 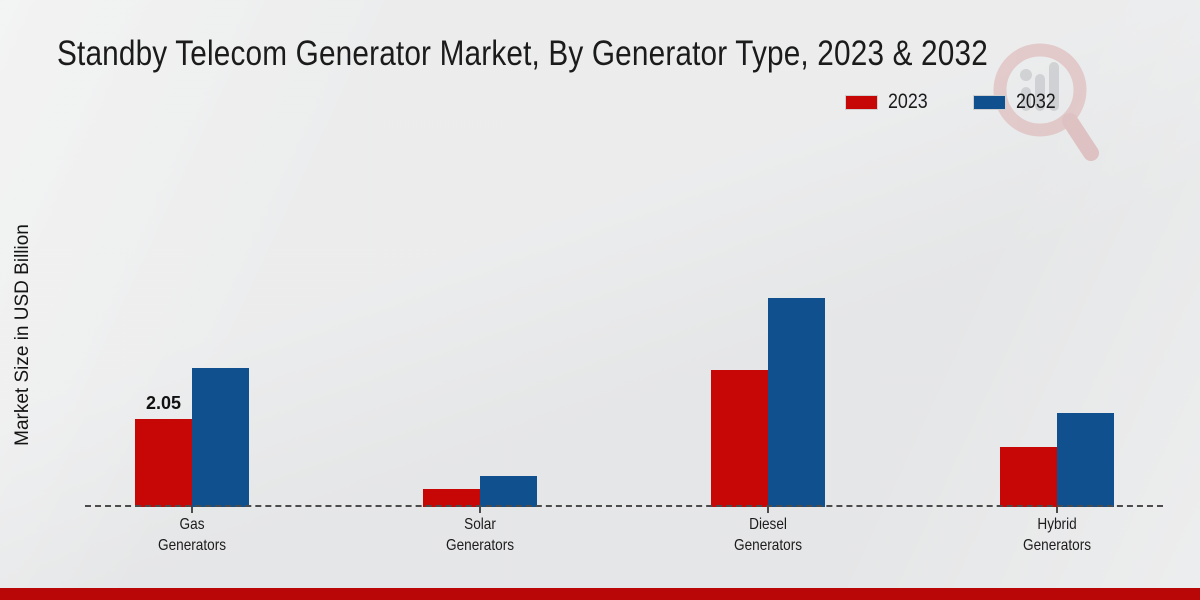 What do you see at coordinates (220, 437) in the screenshot?
I see `bar-2032-gas-generators` at bounding box center [220, 437].